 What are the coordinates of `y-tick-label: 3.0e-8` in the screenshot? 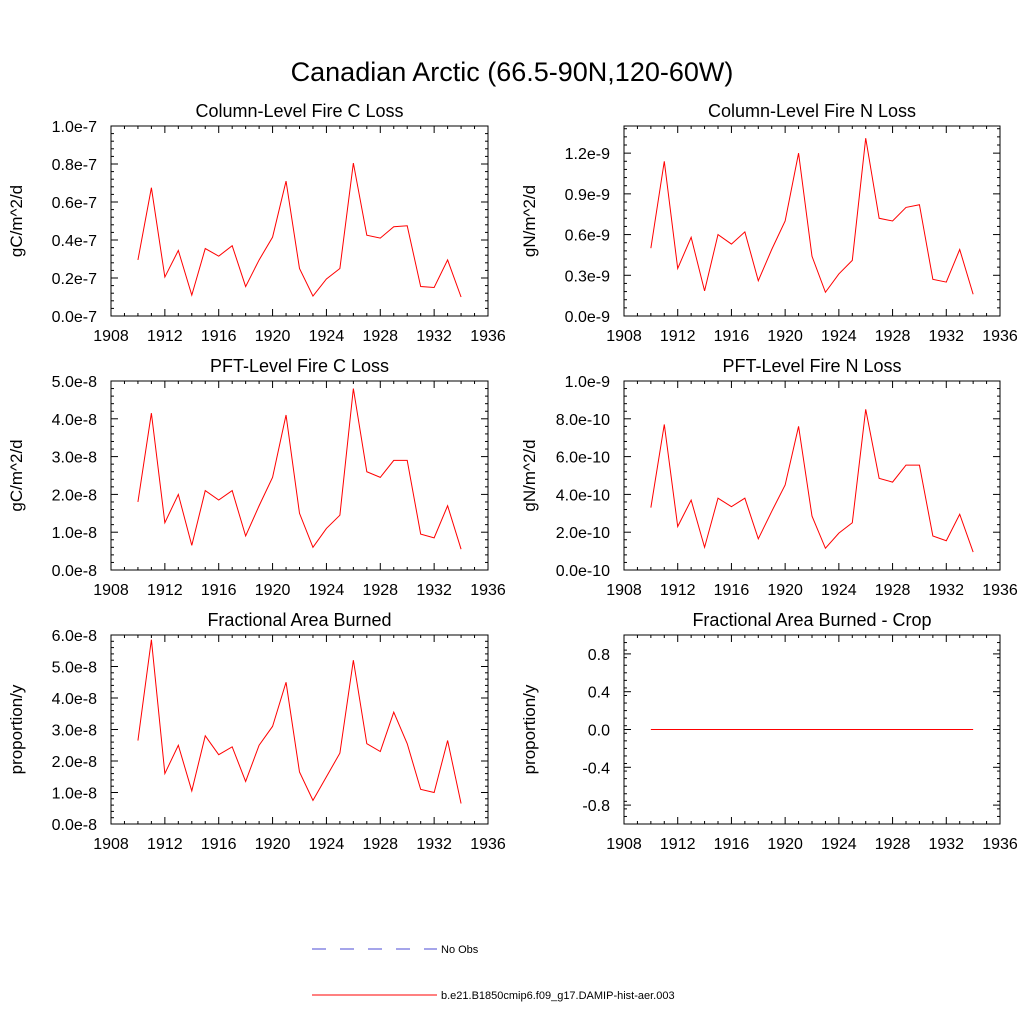 It's located at (74, 458).